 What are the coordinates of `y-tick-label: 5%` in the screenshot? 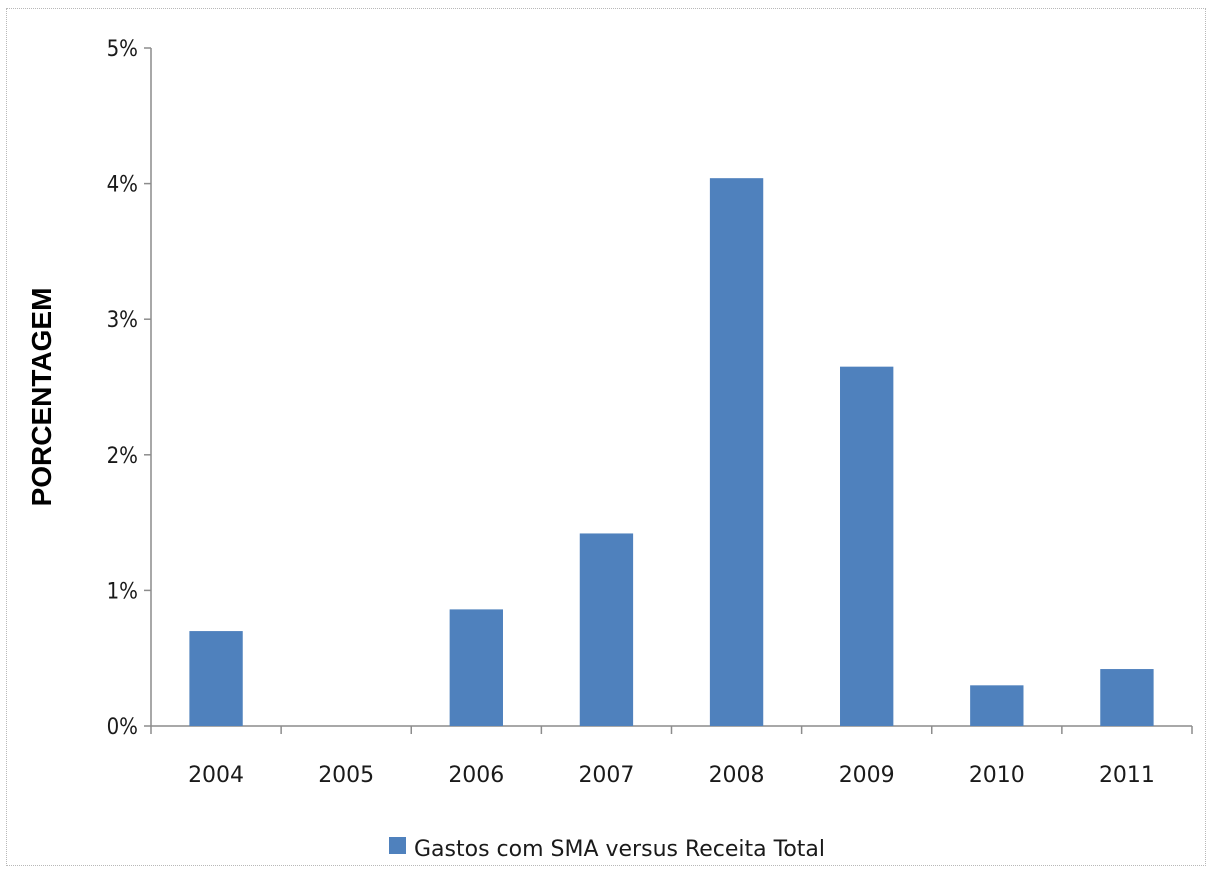 It's located at (122, 49).